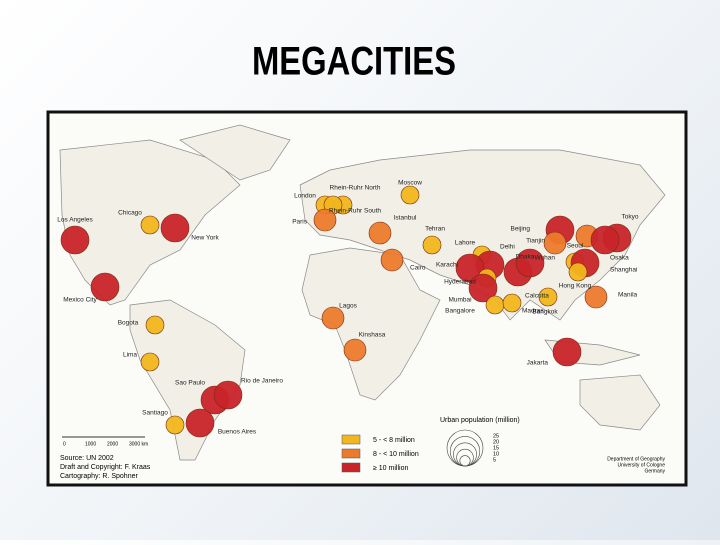 Image resolution: width=720 pixels, height=545 pixels. Describe the element at coordinates (460, 311) in the screenshot. I see `city-label: Bangalore` at that location.